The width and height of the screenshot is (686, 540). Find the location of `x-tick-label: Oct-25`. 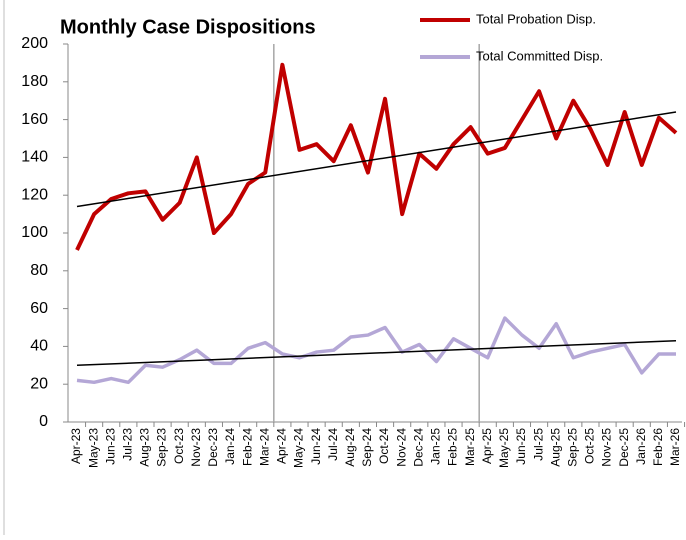

x-tick-label: Oct-25 is located at coordinates (590, 446).